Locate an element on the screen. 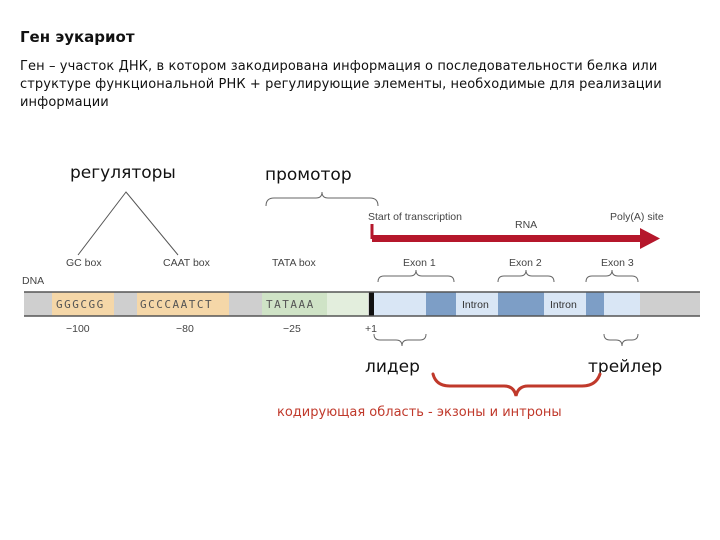 This screenshot has height=540, width=720. promoter-brace is located at coordinates (322, 199).